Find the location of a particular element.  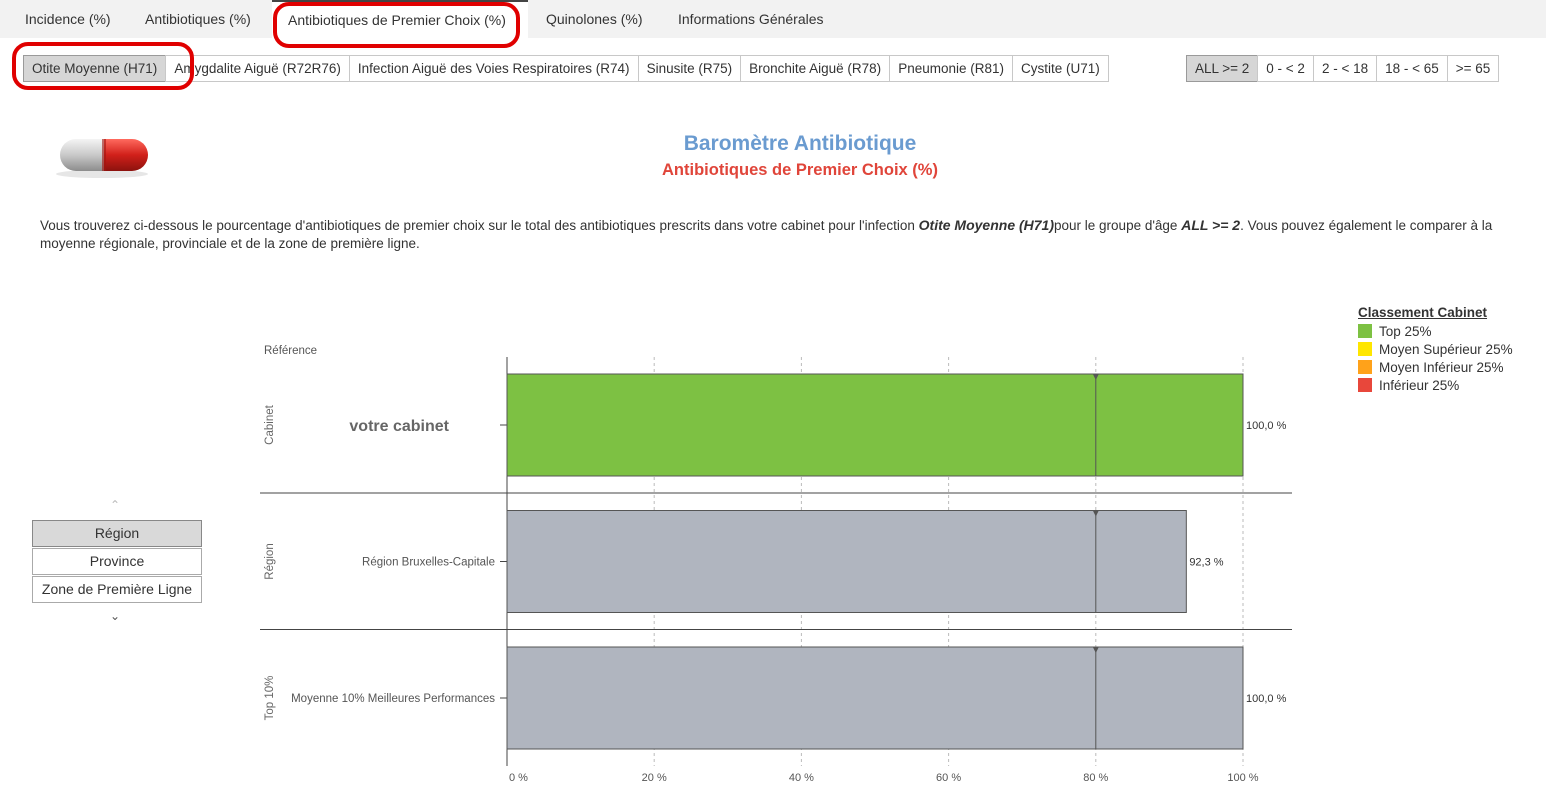

legend-item-inferieur: Inférieur 25% is located at coordinates (1435, 385).